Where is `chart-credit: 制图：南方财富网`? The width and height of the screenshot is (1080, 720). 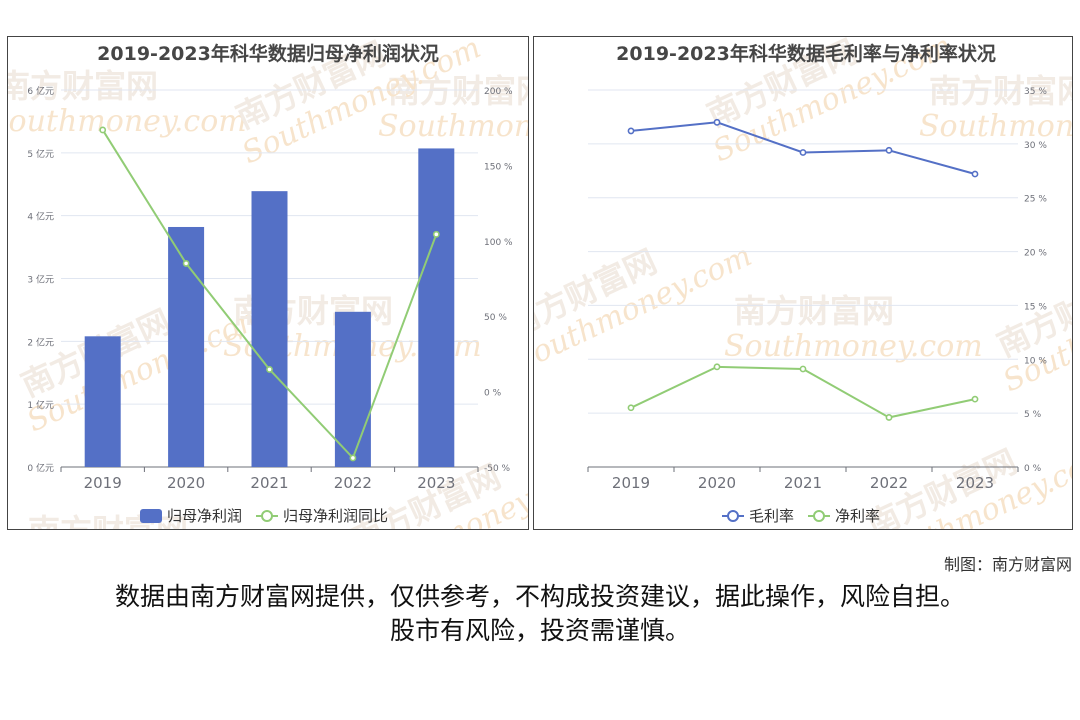
chart-credit: 制图：南方财富网 is located at coordinates (1007, 564).